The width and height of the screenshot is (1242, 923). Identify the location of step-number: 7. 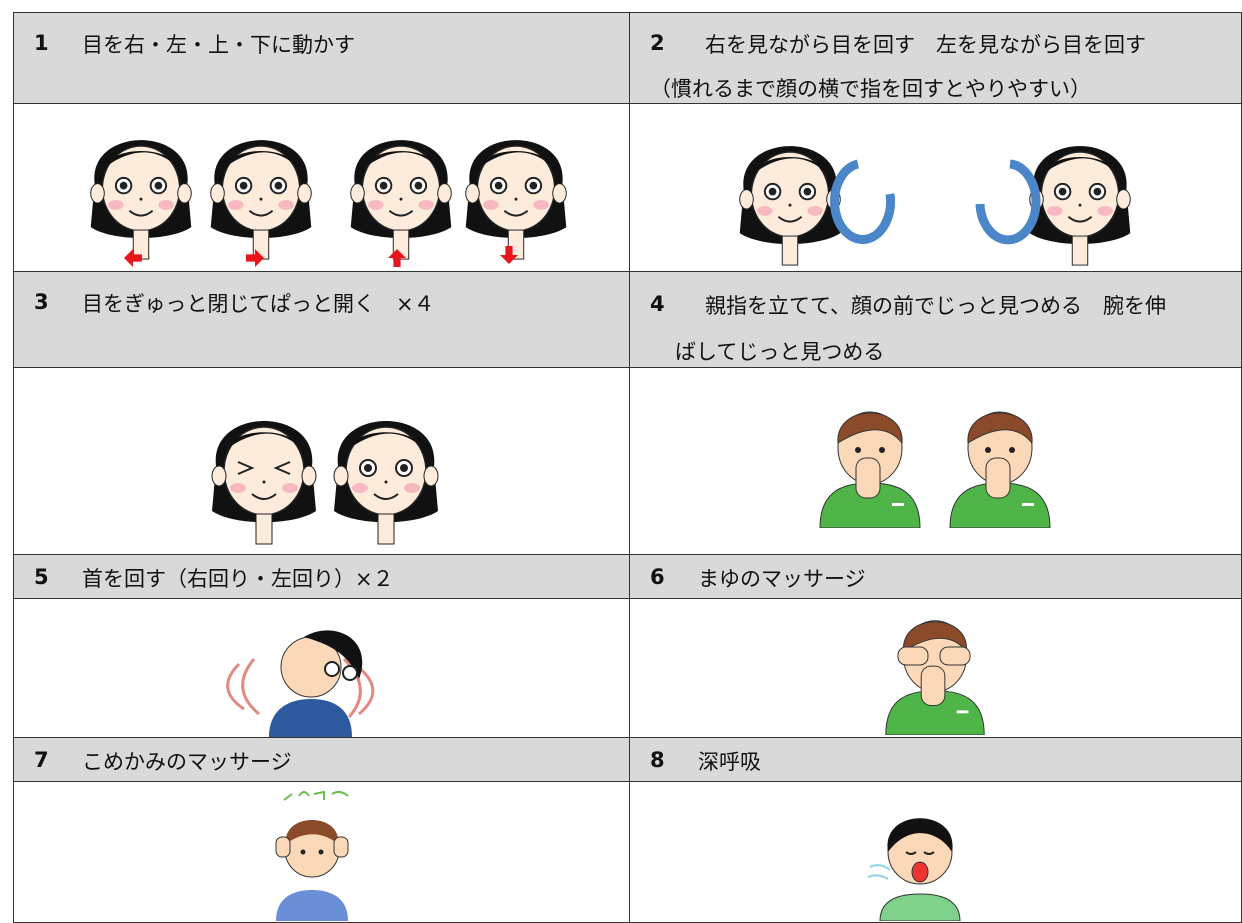
(41, 760).